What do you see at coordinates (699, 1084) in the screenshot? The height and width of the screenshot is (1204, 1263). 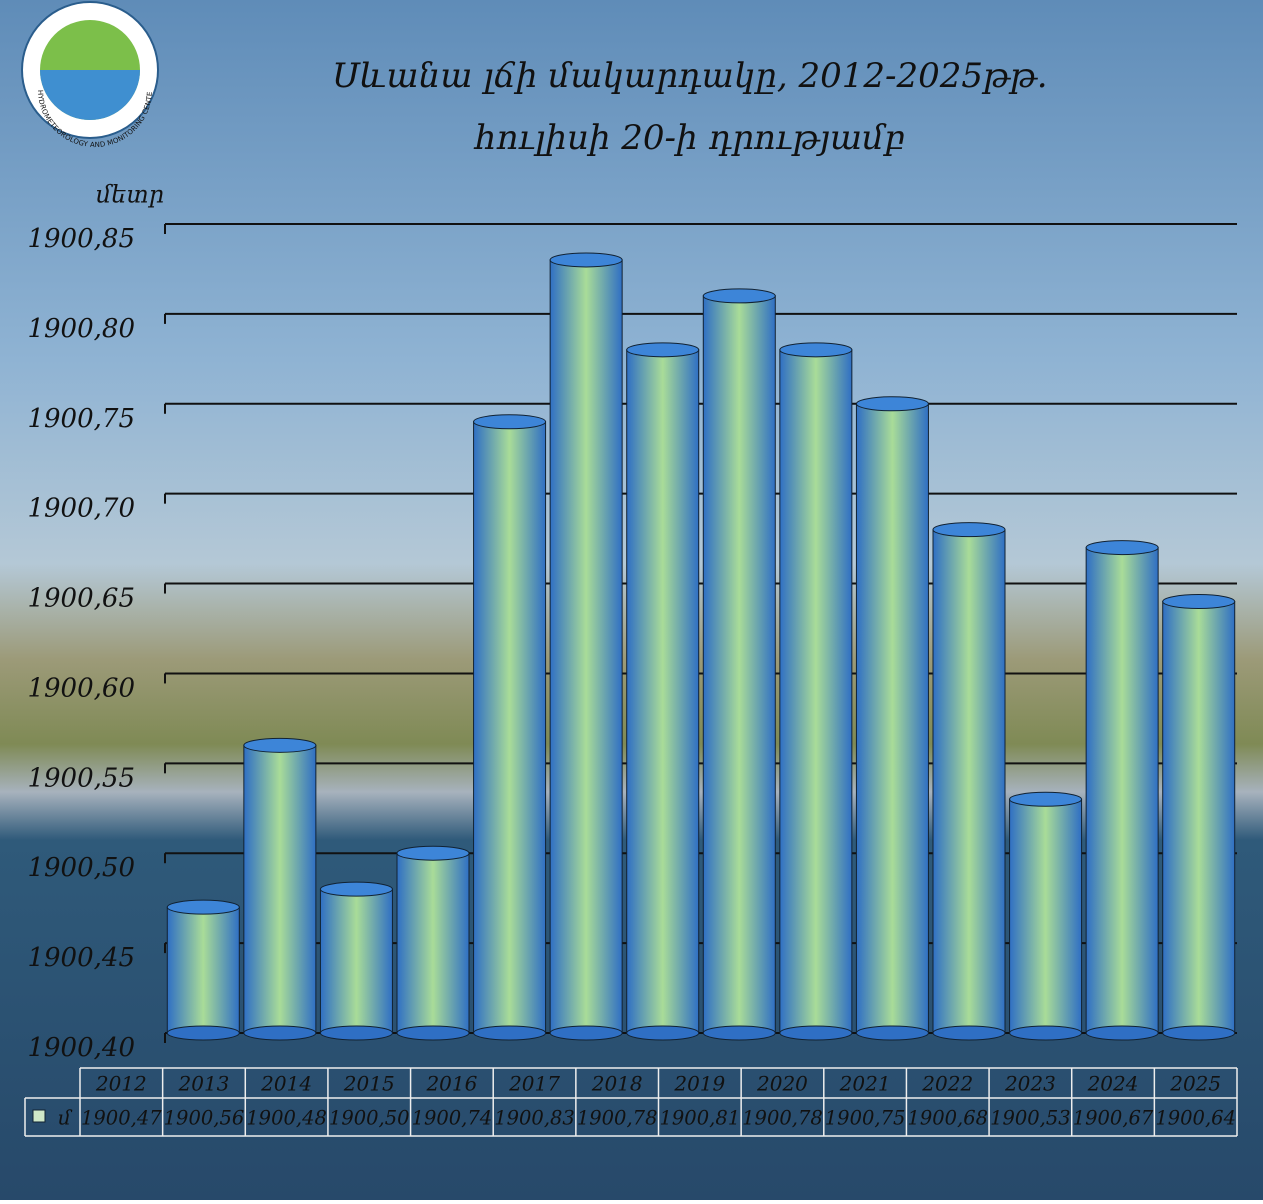 I see `x-tick-label: 2019` at bounding box center [699, 1084].